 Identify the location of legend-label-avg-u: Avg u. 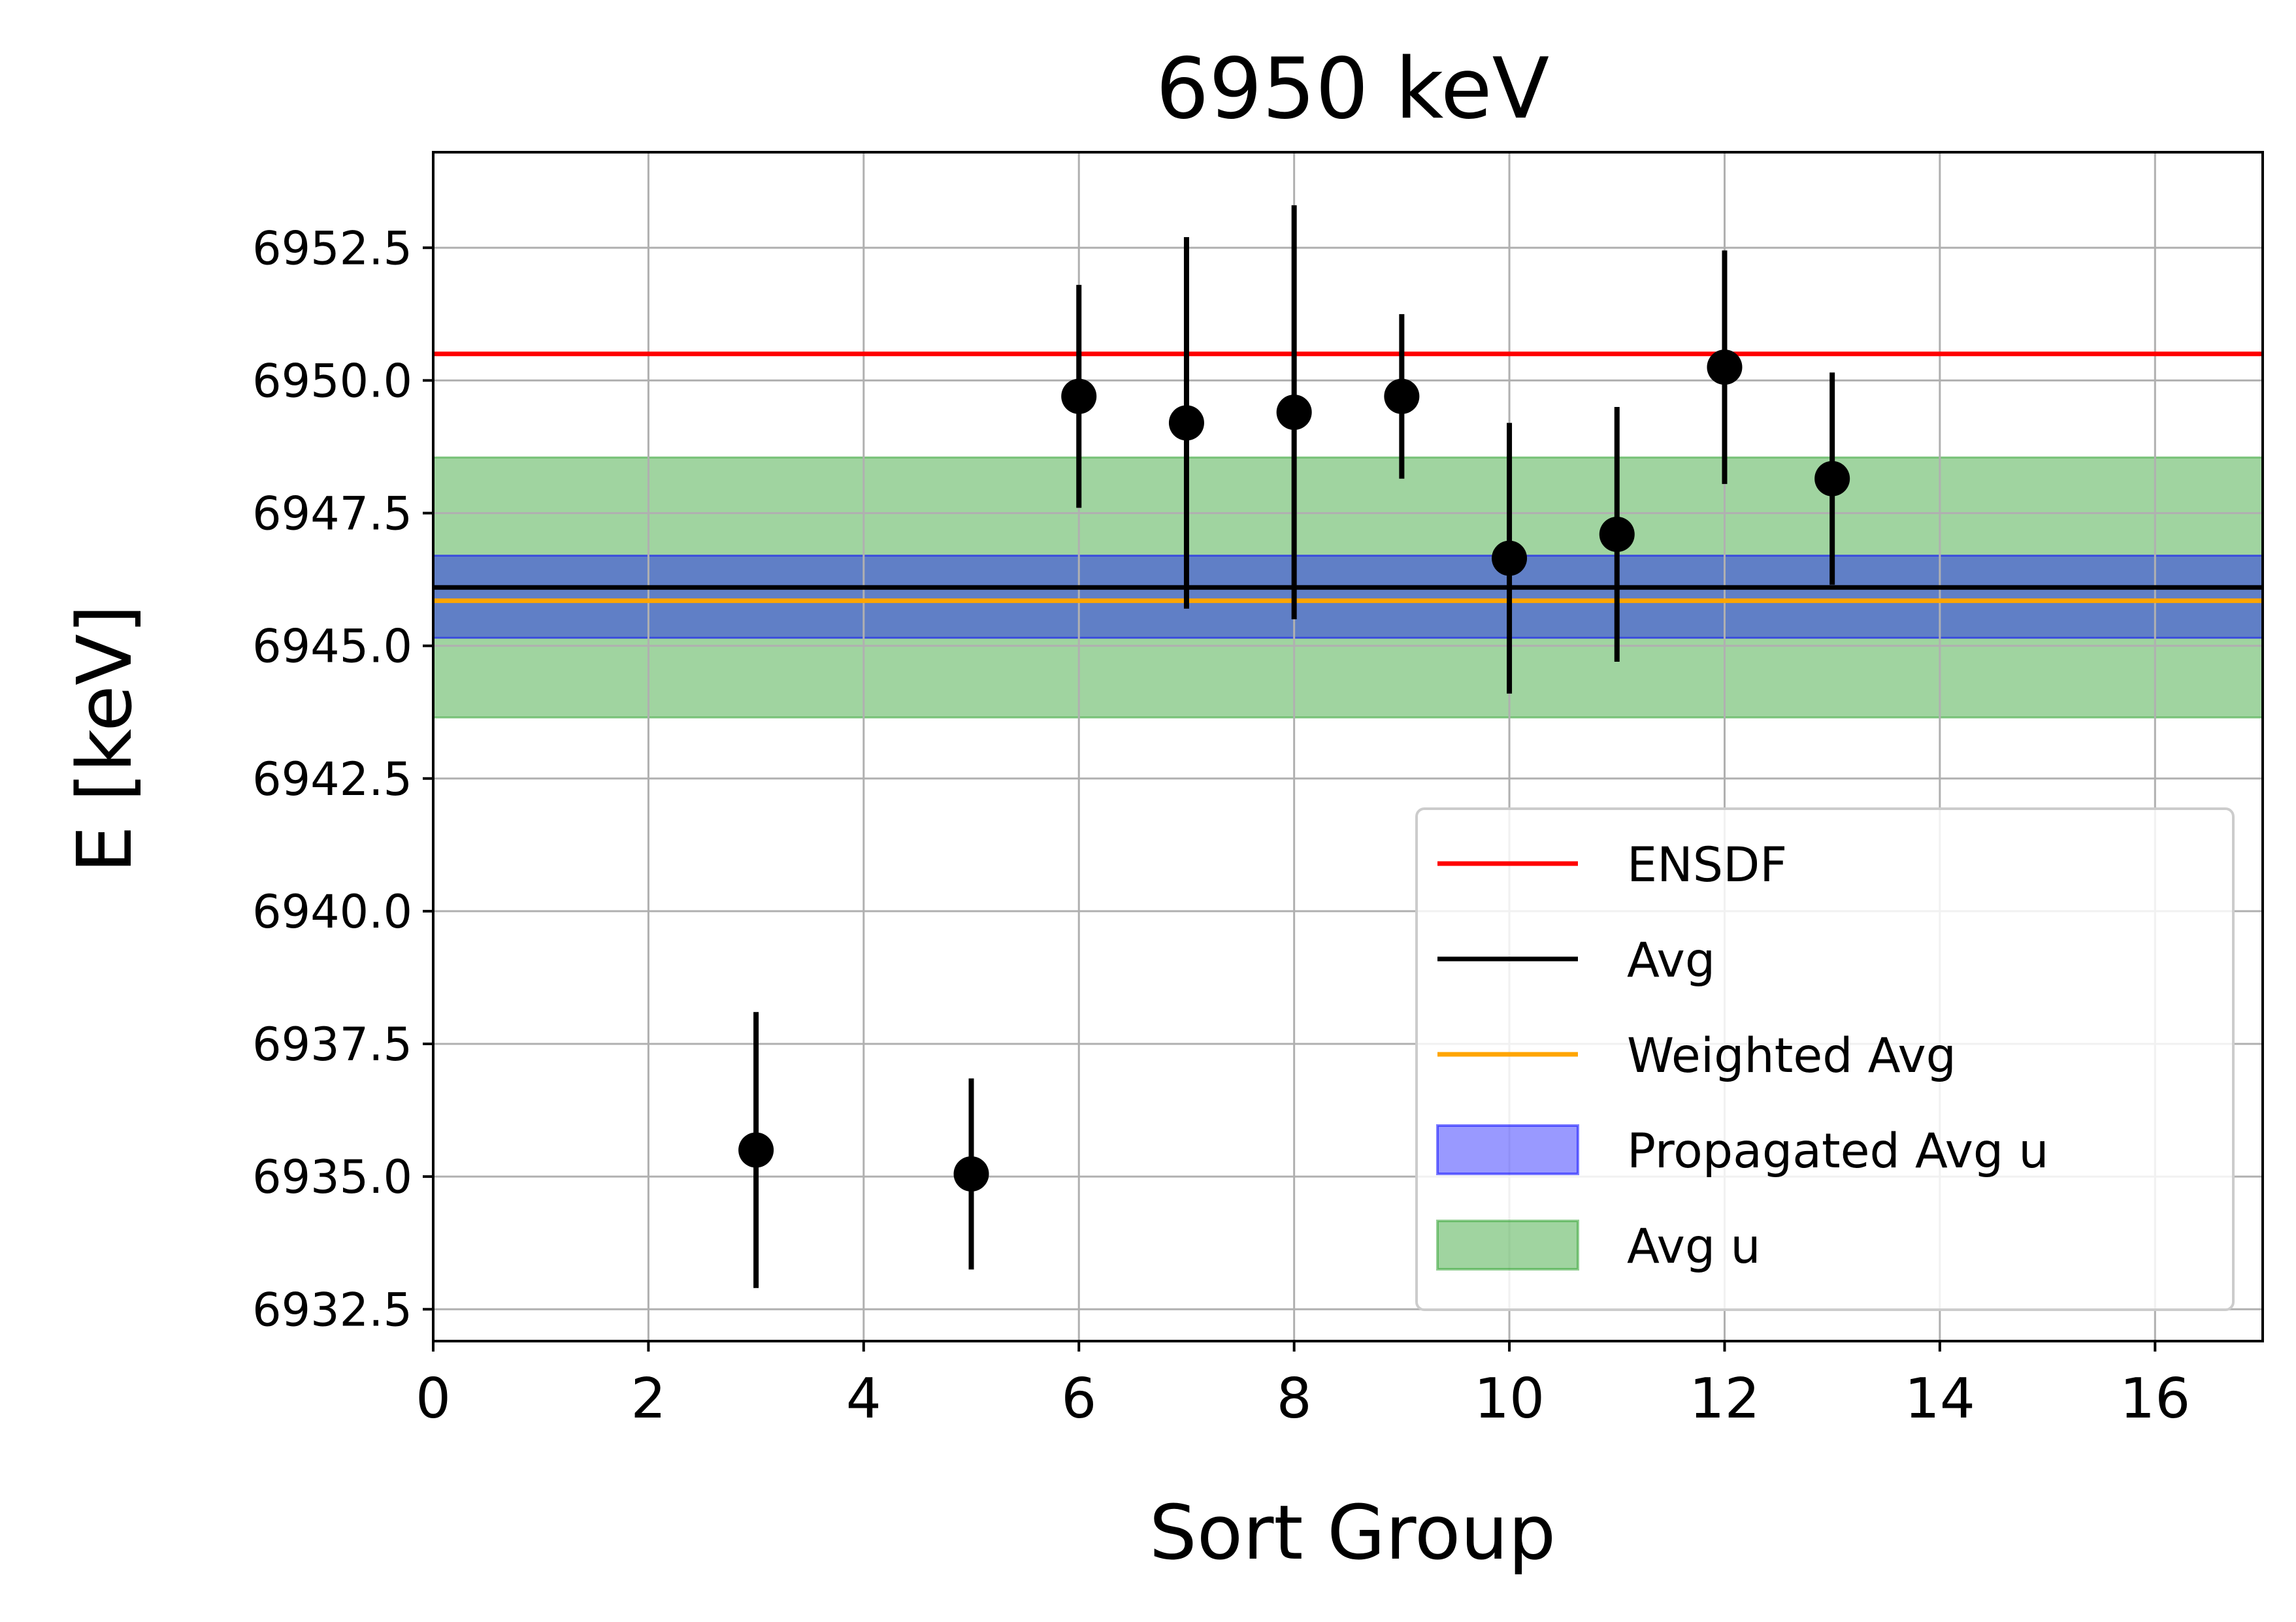
(1694, 1247).